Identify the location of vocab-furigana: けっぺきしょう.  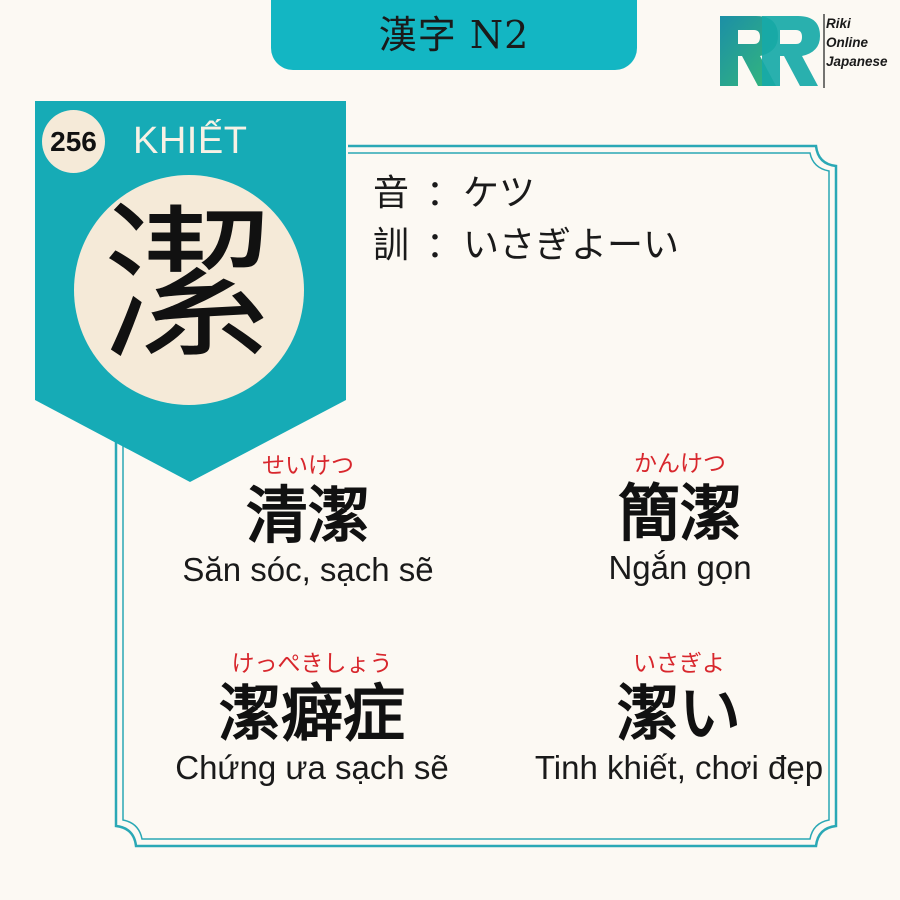
(312, 664).